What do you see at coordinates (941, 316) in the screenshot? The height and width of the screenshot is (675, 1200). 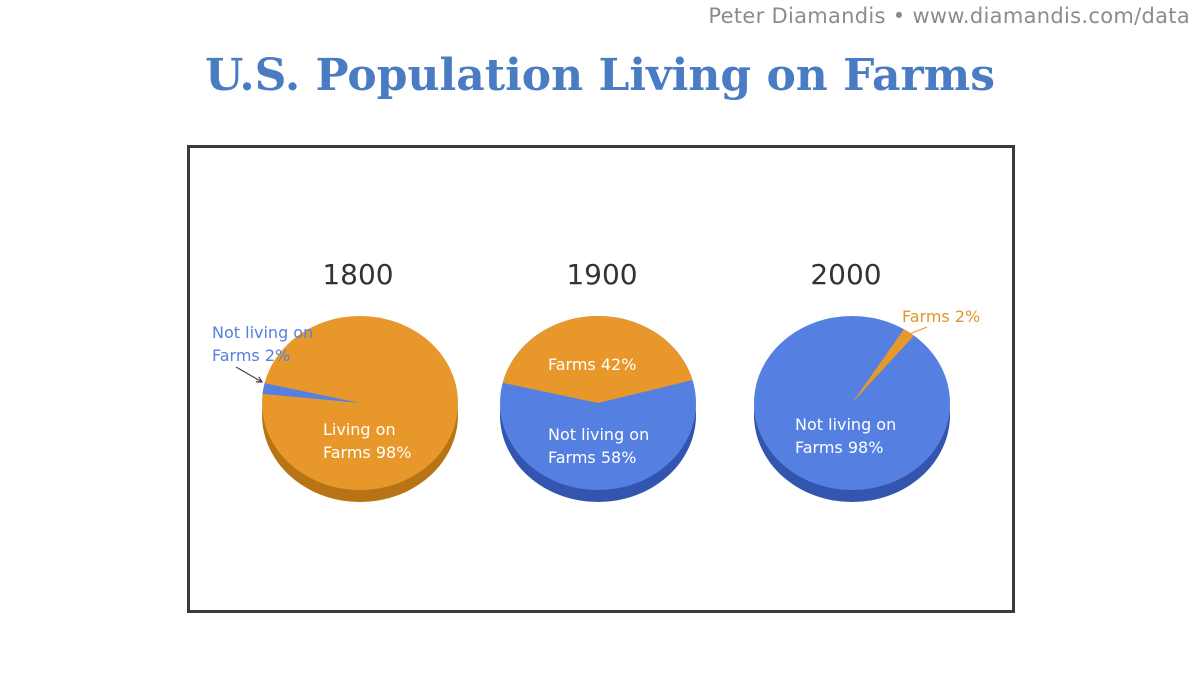 I see `label-2000-farms: Farms 2%` at bounding box center [941, 316].